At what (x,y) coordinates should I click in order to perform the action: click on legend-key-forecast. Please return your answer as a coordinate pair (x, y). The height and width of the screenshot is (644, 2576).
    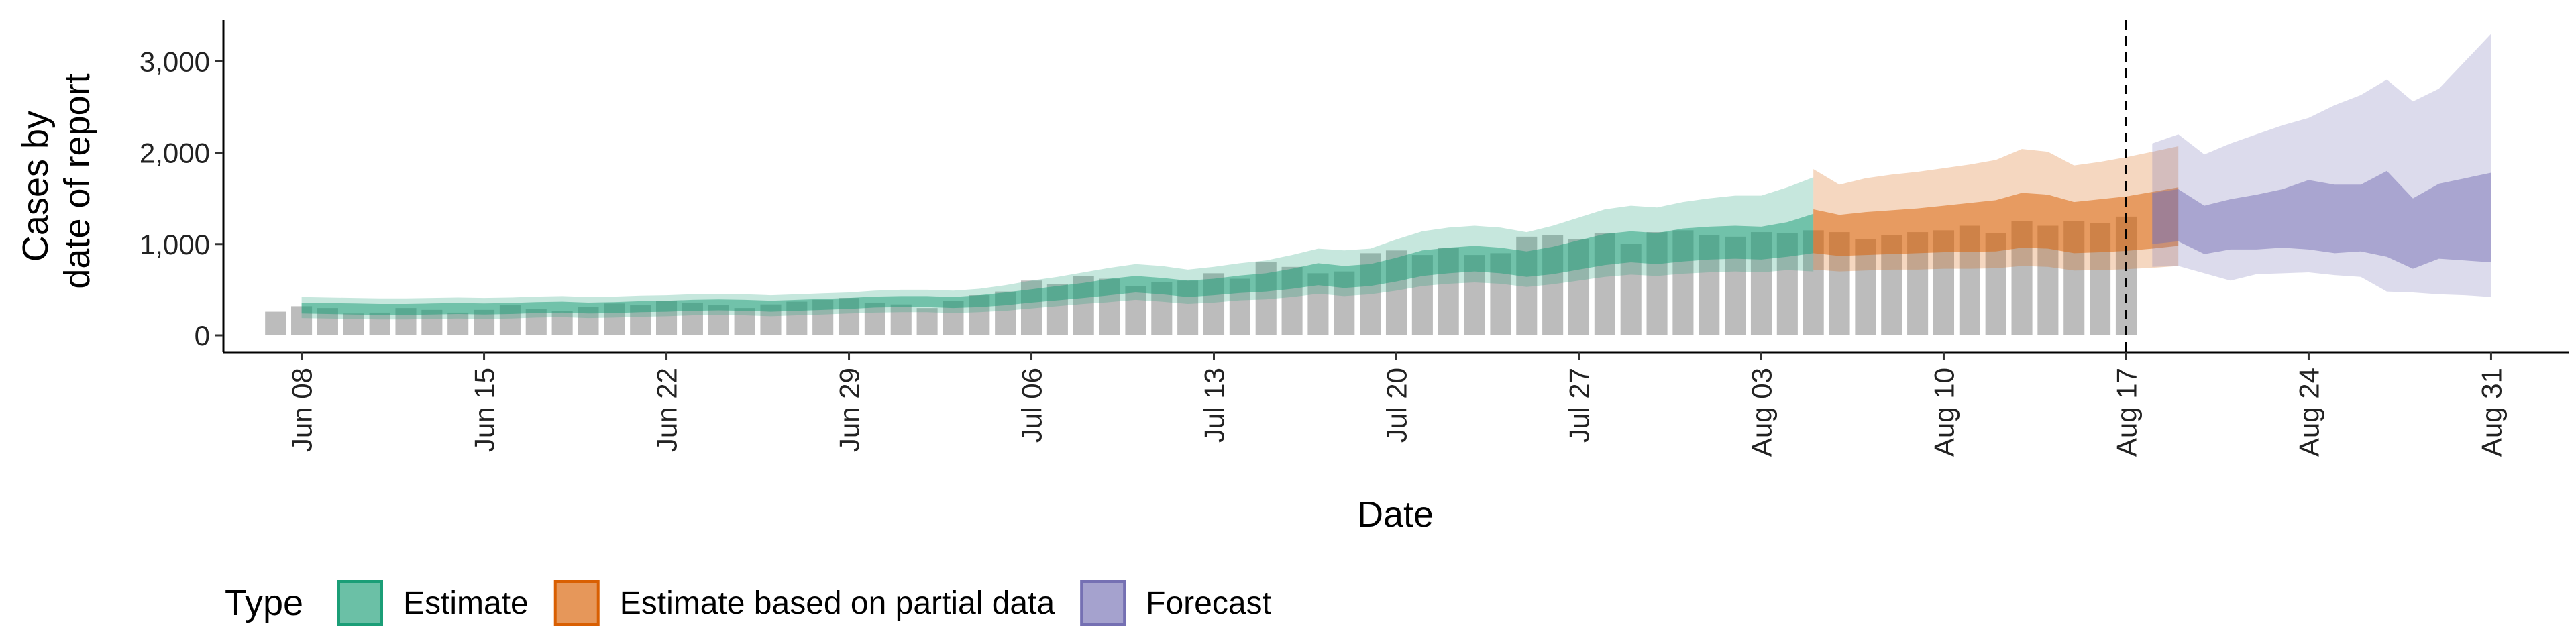
    Looking at the image, I should click on (1103, 603).